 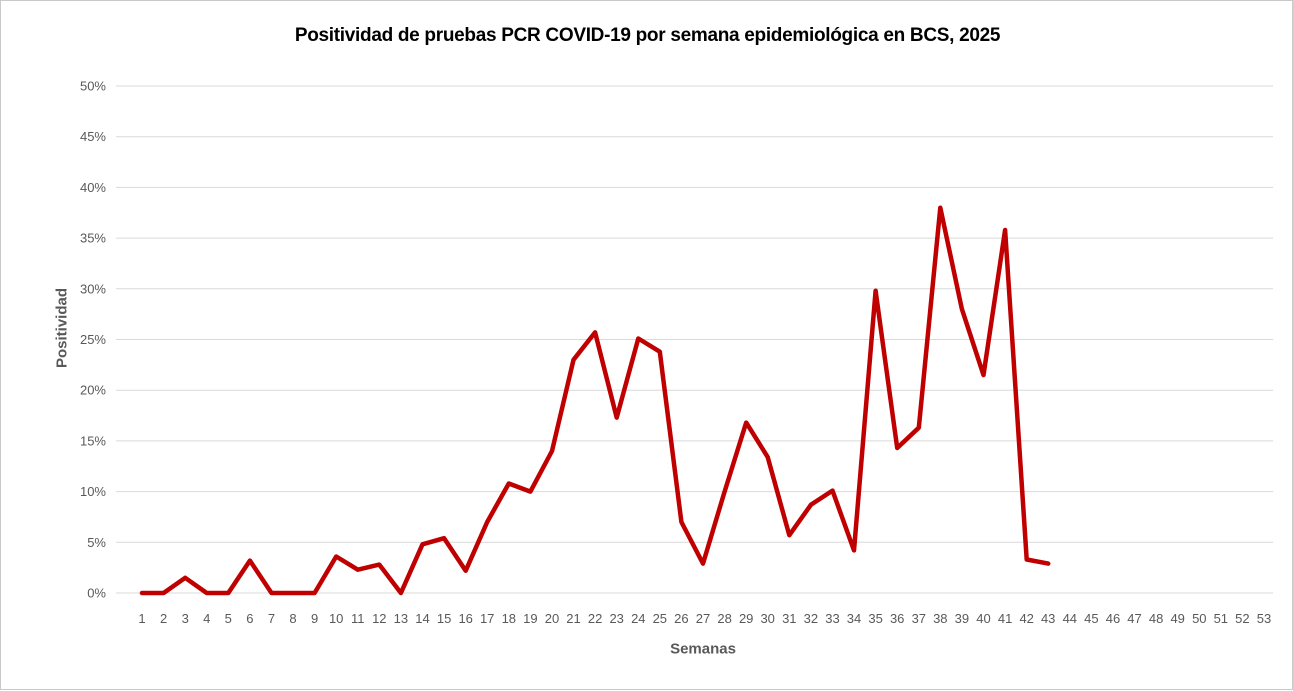 I want to click on y-tick-label: 10%, so click(x=93, y=491).